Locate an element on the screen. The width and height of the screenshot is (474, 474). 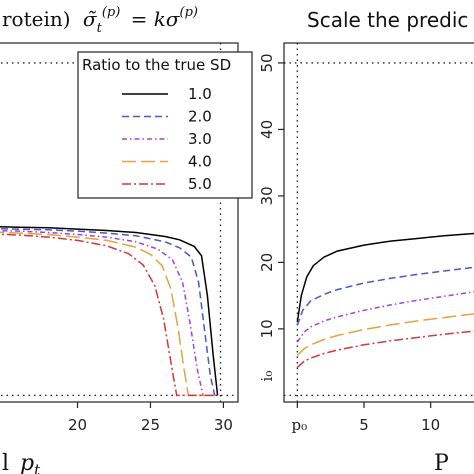
legend-entries: 1.0 2.0 3.0 4.0 5.0 is located at coordinates (167, 139).